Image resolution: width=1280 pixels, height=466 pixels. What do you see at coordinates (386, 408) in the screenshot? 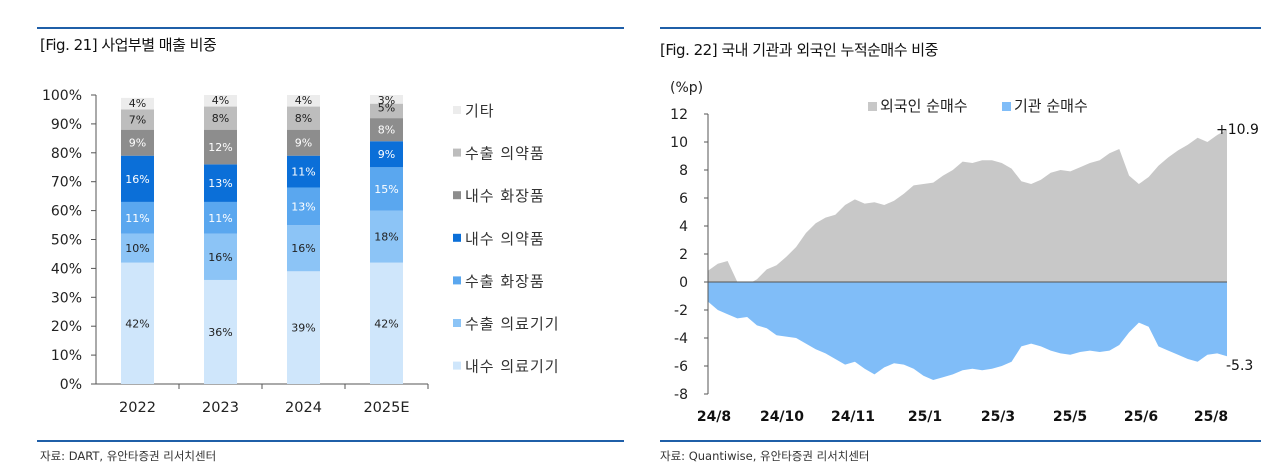
I see `x-tick-label: 2025E` at bounding box center [386, 408].